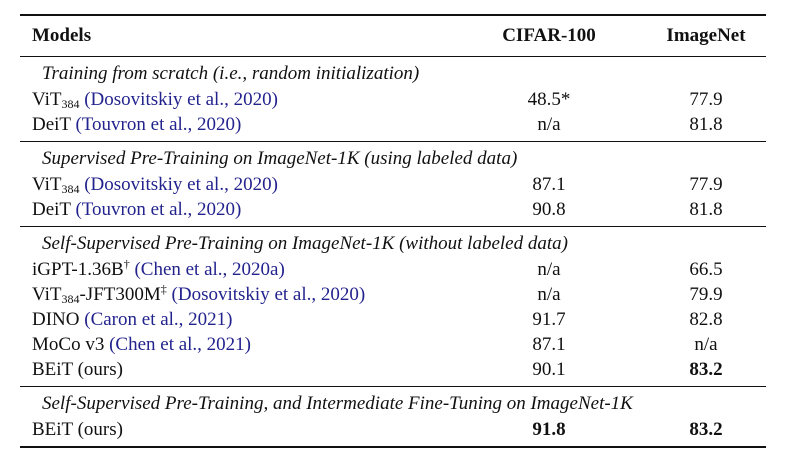 This screenshot has width=788, height=468. Describe the element at coordinates (393, 36) in the screenshot. I see `header-row: Models CIFAR-100 ImageNet` at that location.